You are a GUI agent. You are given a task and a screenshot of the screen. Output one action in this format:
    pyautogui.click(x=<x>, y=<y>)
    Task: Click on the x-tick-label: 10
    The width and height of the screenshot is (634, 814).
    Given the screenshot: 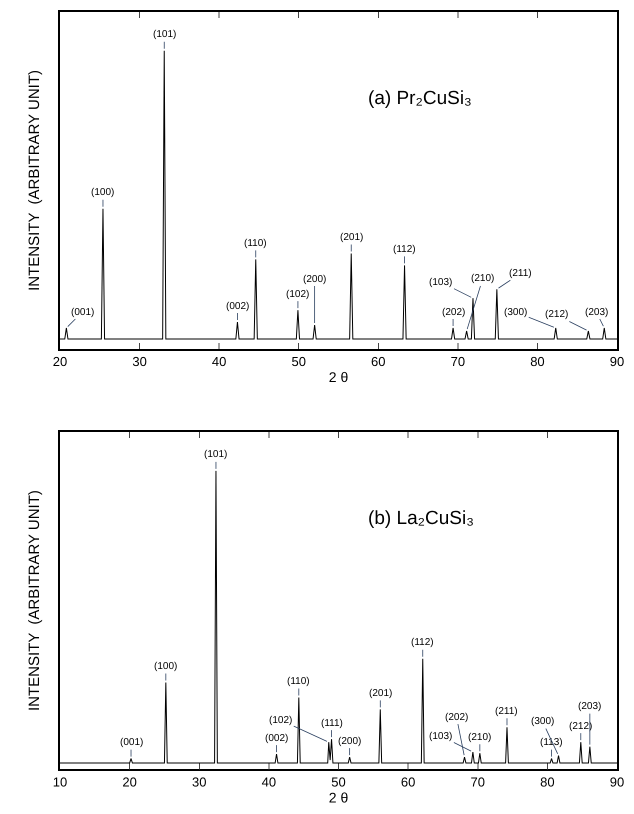 What is the action you would take?
    pyautogui.click(x=60, y=782)
    